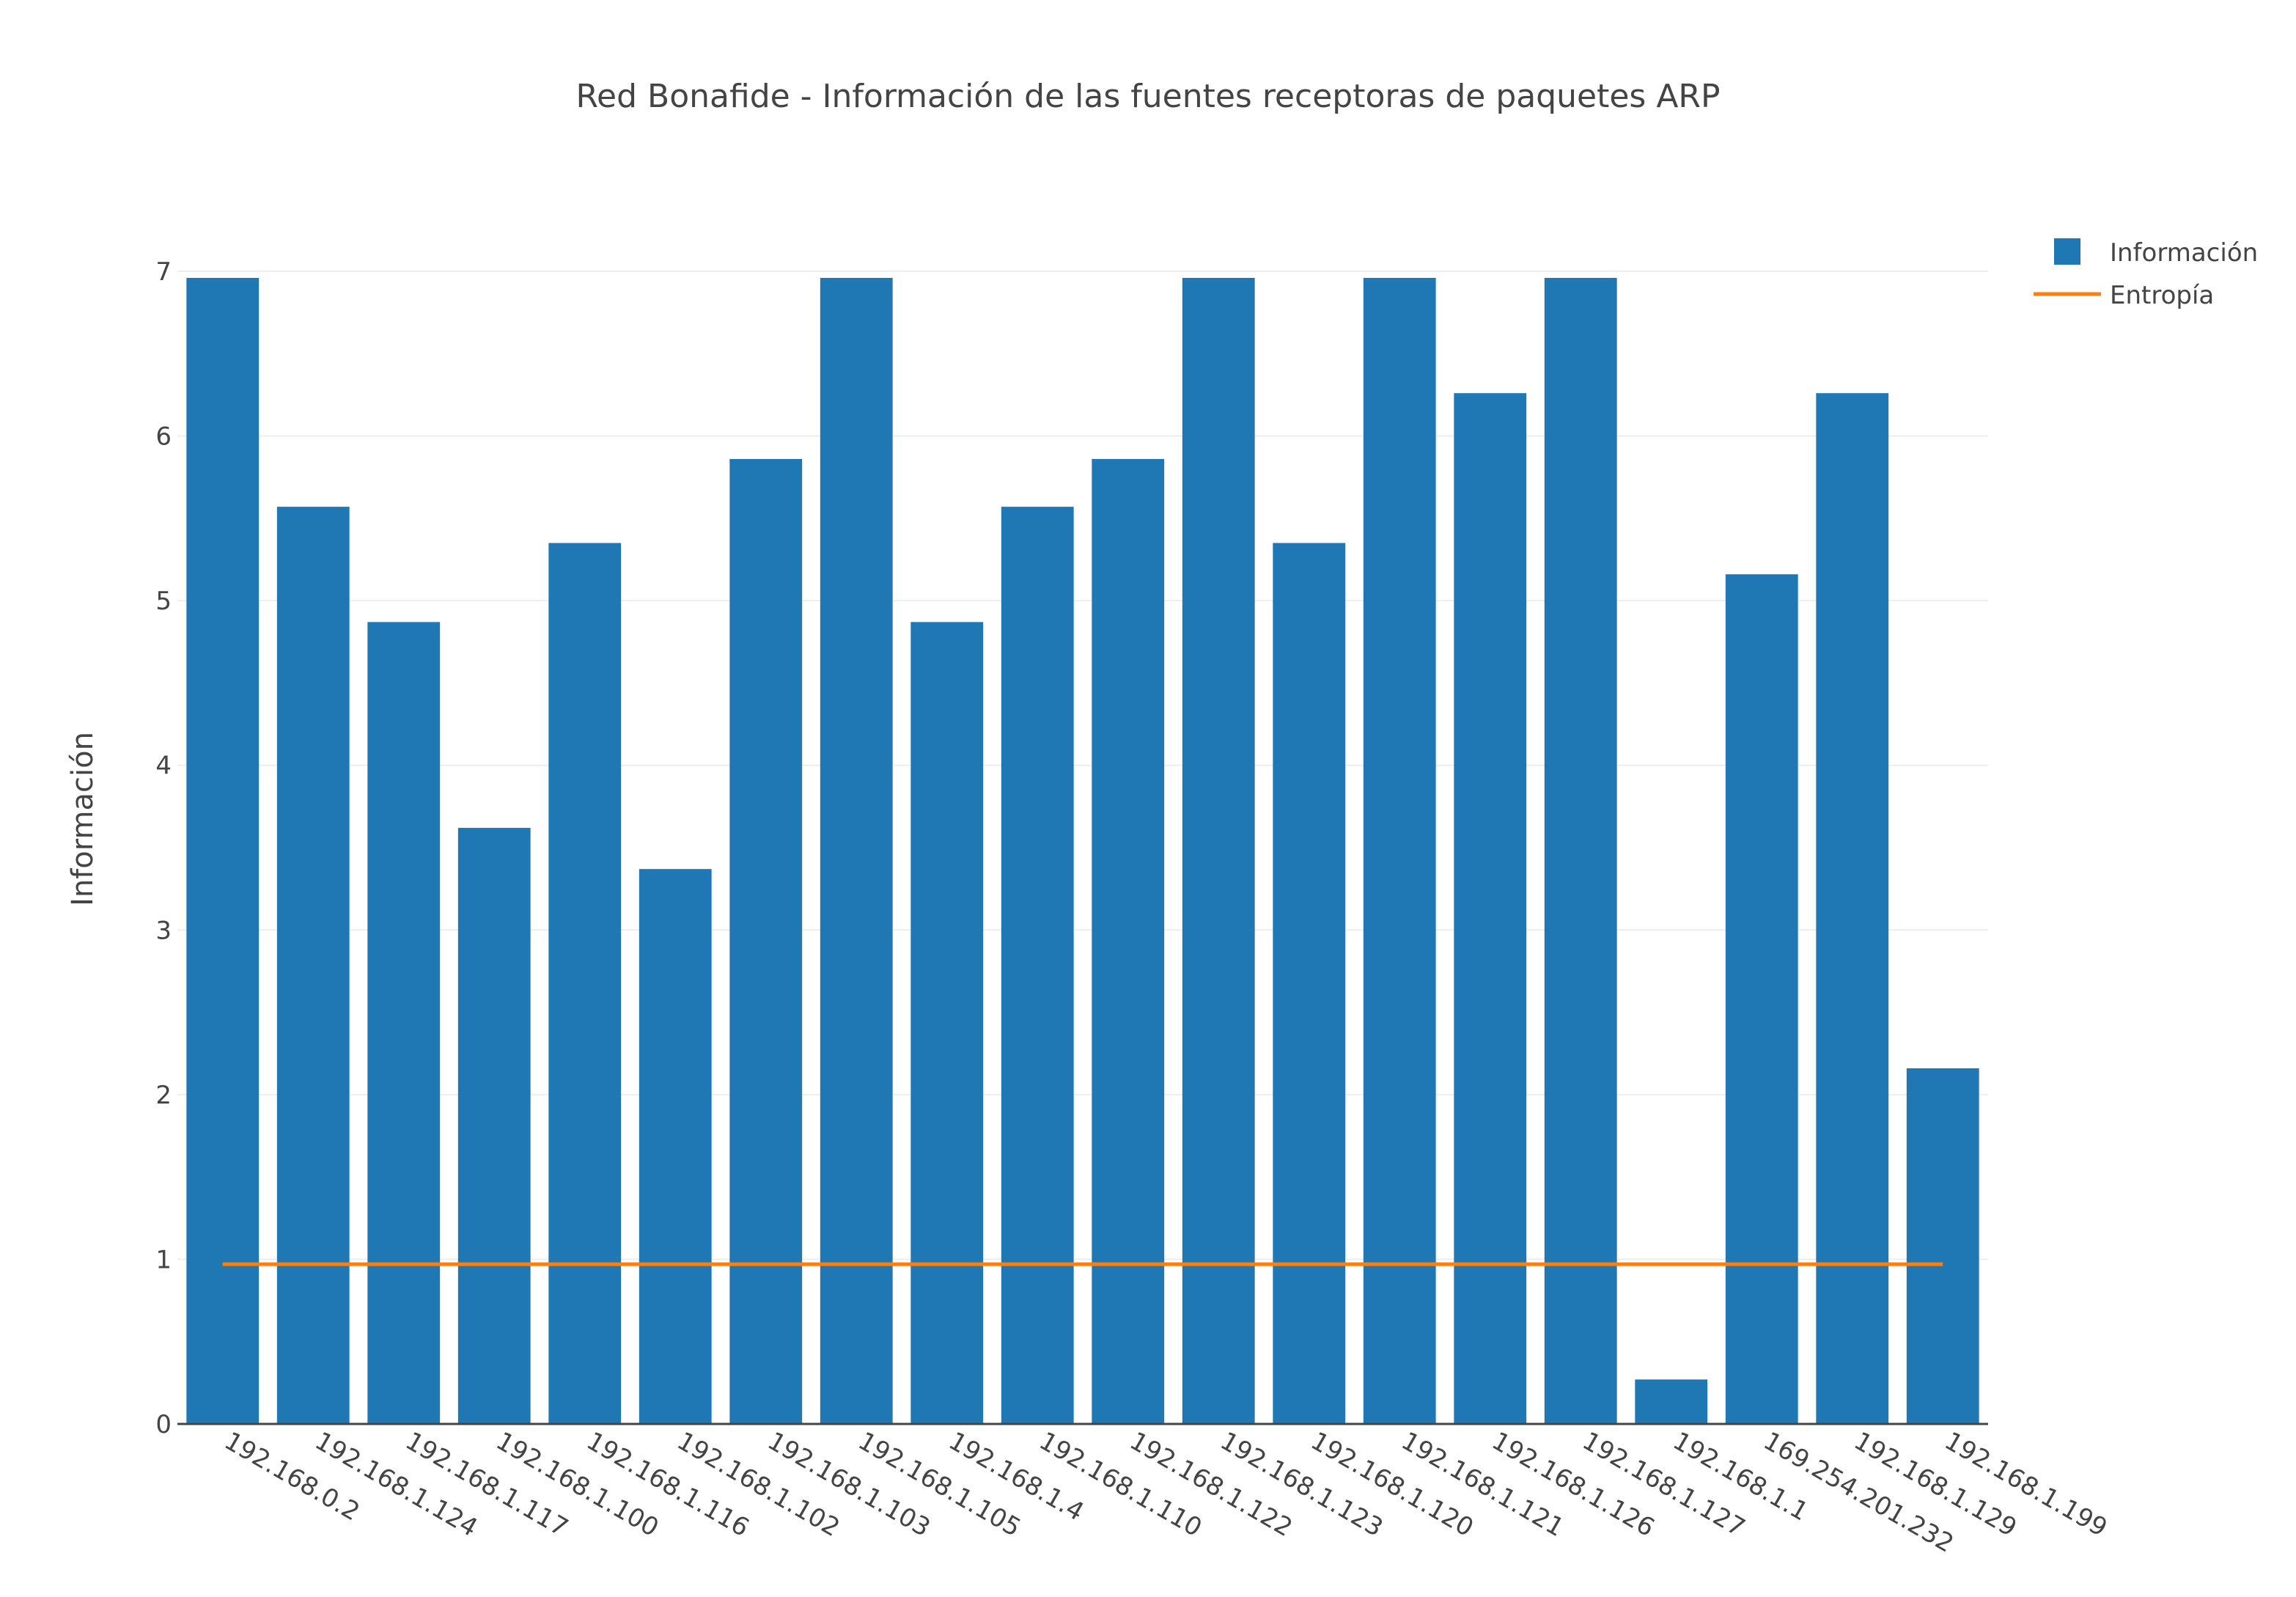  I want to click on legend: Información Entropía, so click(2146, 274).